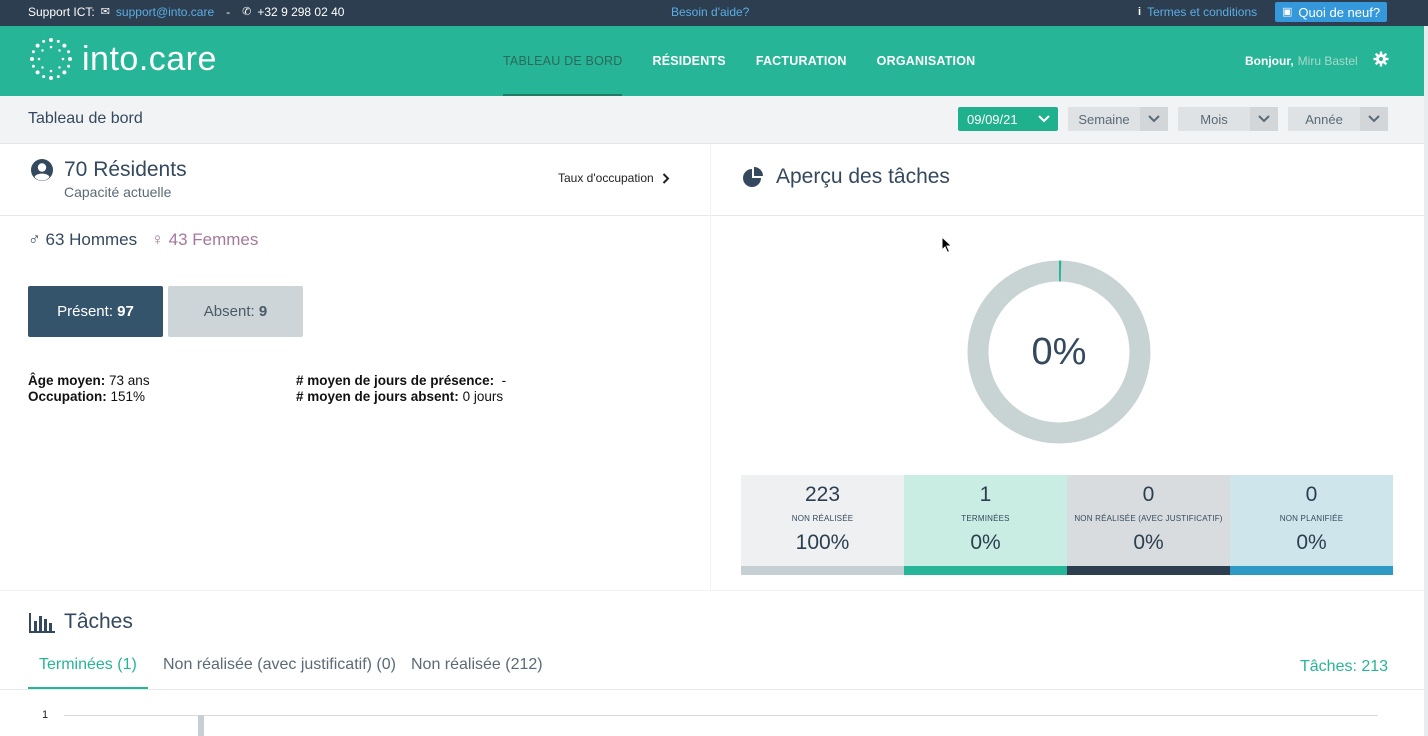 This screenshot has height=736, width=1428. Describe the element at coordinates (947, 245) in the screenshot. I see `mouse-cursor-icon` at that location.